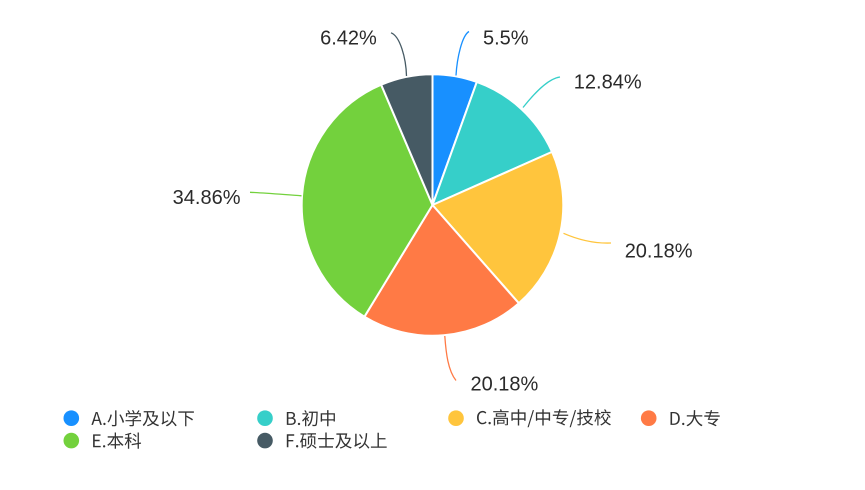 The image size is (865, 490). What do you see at coordinates (506, 38) in the screenshot?
I see `svg-text: 5.5%` at bounding box center [506, 38].